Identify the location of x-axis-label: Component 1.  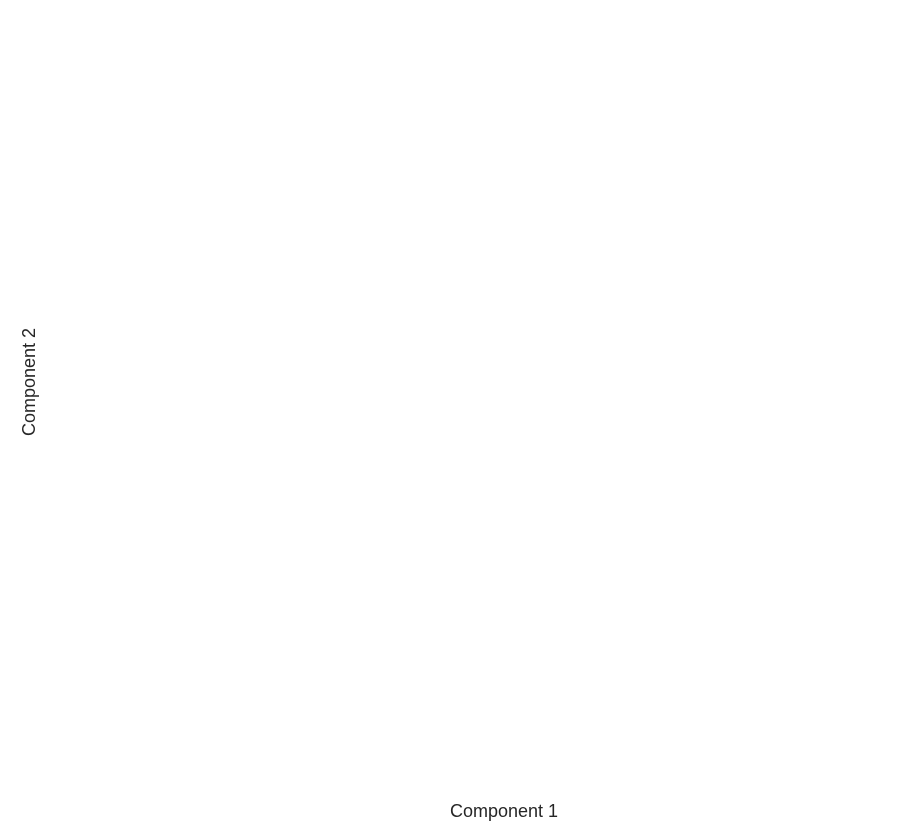
(504, 811).